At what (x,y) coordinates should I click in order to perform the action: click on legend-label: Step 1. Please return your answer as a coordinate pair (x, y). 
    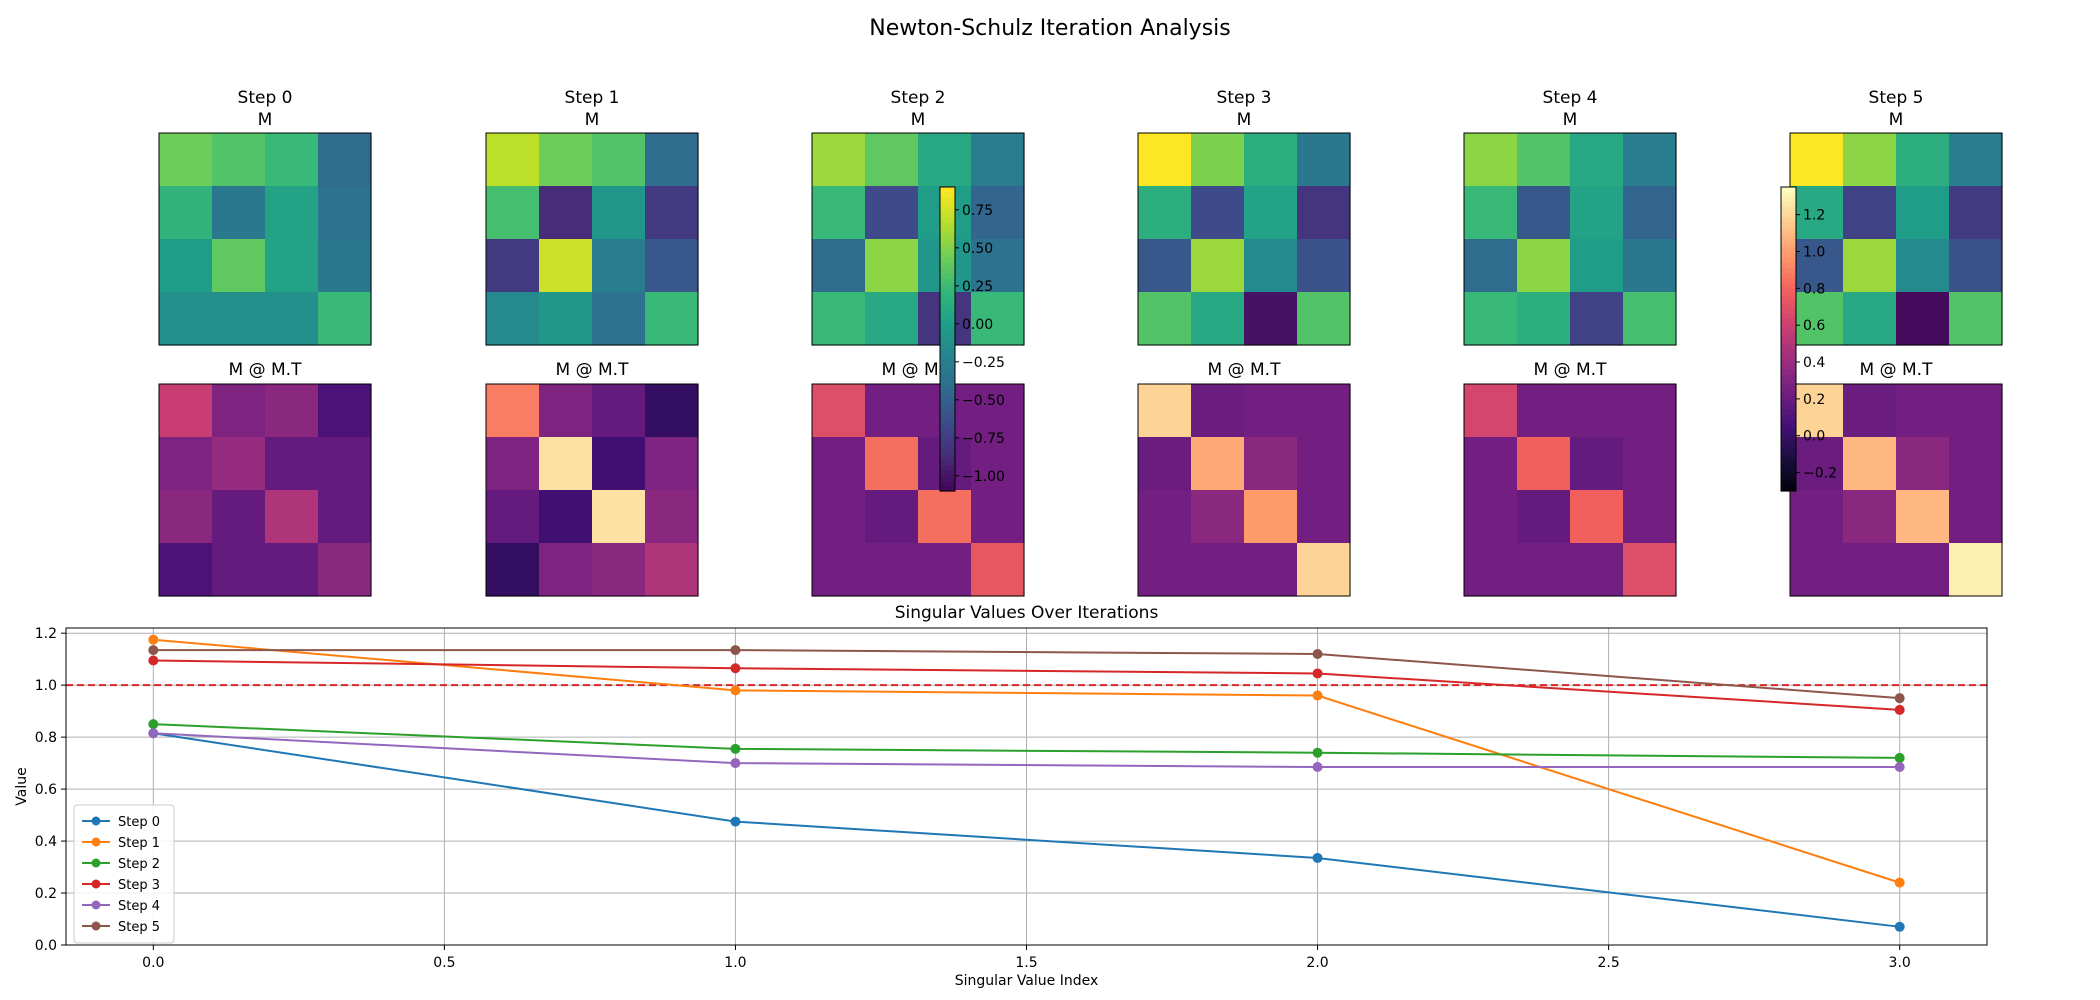
    Looking at the image, I should click on (139, 843).